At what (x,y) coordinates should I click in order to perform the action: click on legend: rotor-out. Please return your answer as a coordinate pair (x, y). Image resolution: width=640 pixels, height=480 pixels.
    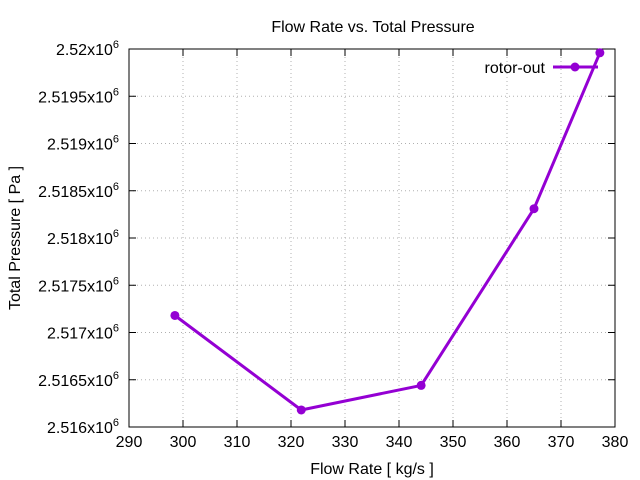
    Looking at the image, I should click on (541, 68).